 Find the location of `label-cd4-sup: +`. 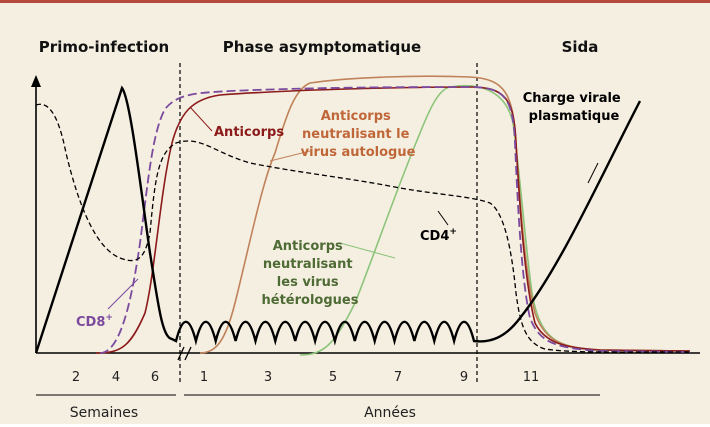

label-cd4-sup: + is located at coordinates (453, 232).